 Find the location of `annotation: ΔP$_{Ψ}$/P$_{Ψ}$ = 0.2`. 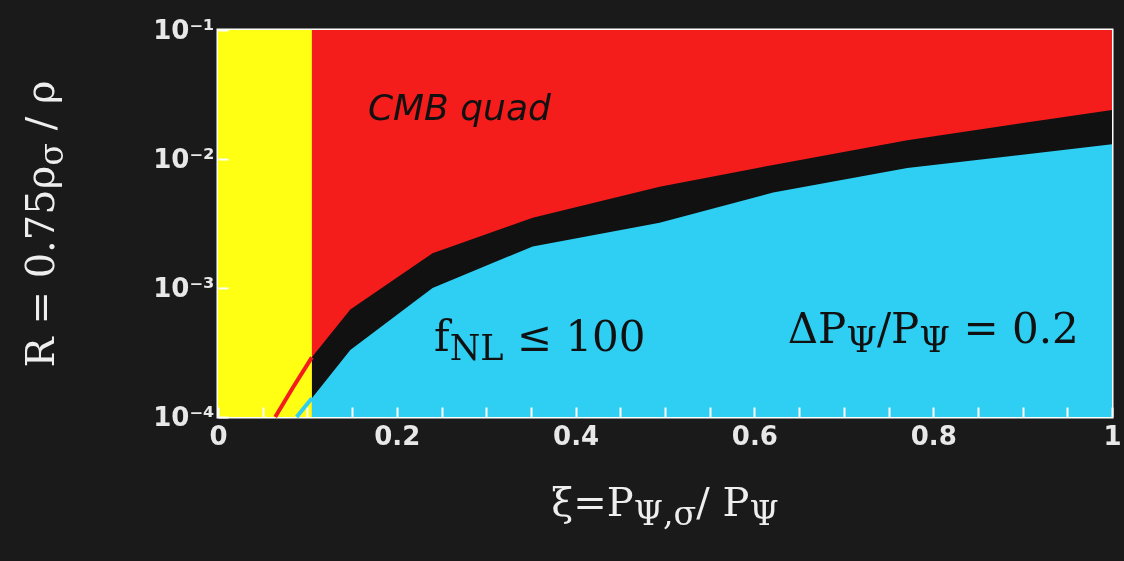

annotation: ΔP$_{Ψ}$/P$_{Ψ}$ = 0.2 is located at coordinates (933, 332).